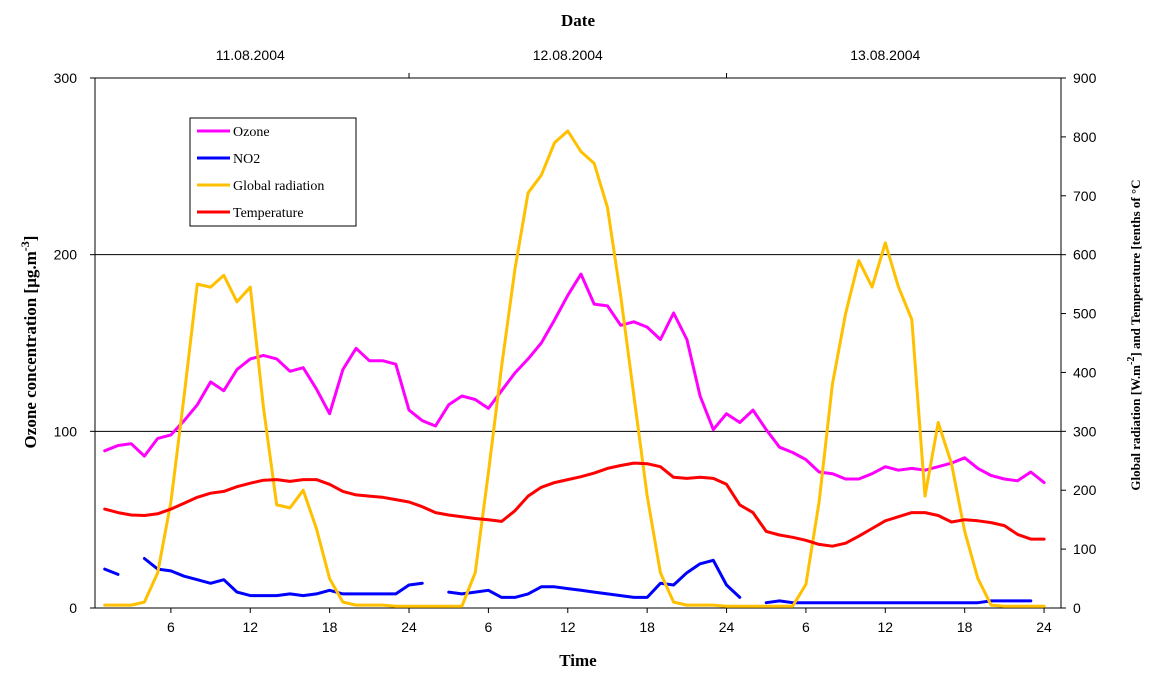 Image resolution: width=1149 pixels, height=673 pixels. I want to click on y2-tick-label: 800, so click(1085, 137).